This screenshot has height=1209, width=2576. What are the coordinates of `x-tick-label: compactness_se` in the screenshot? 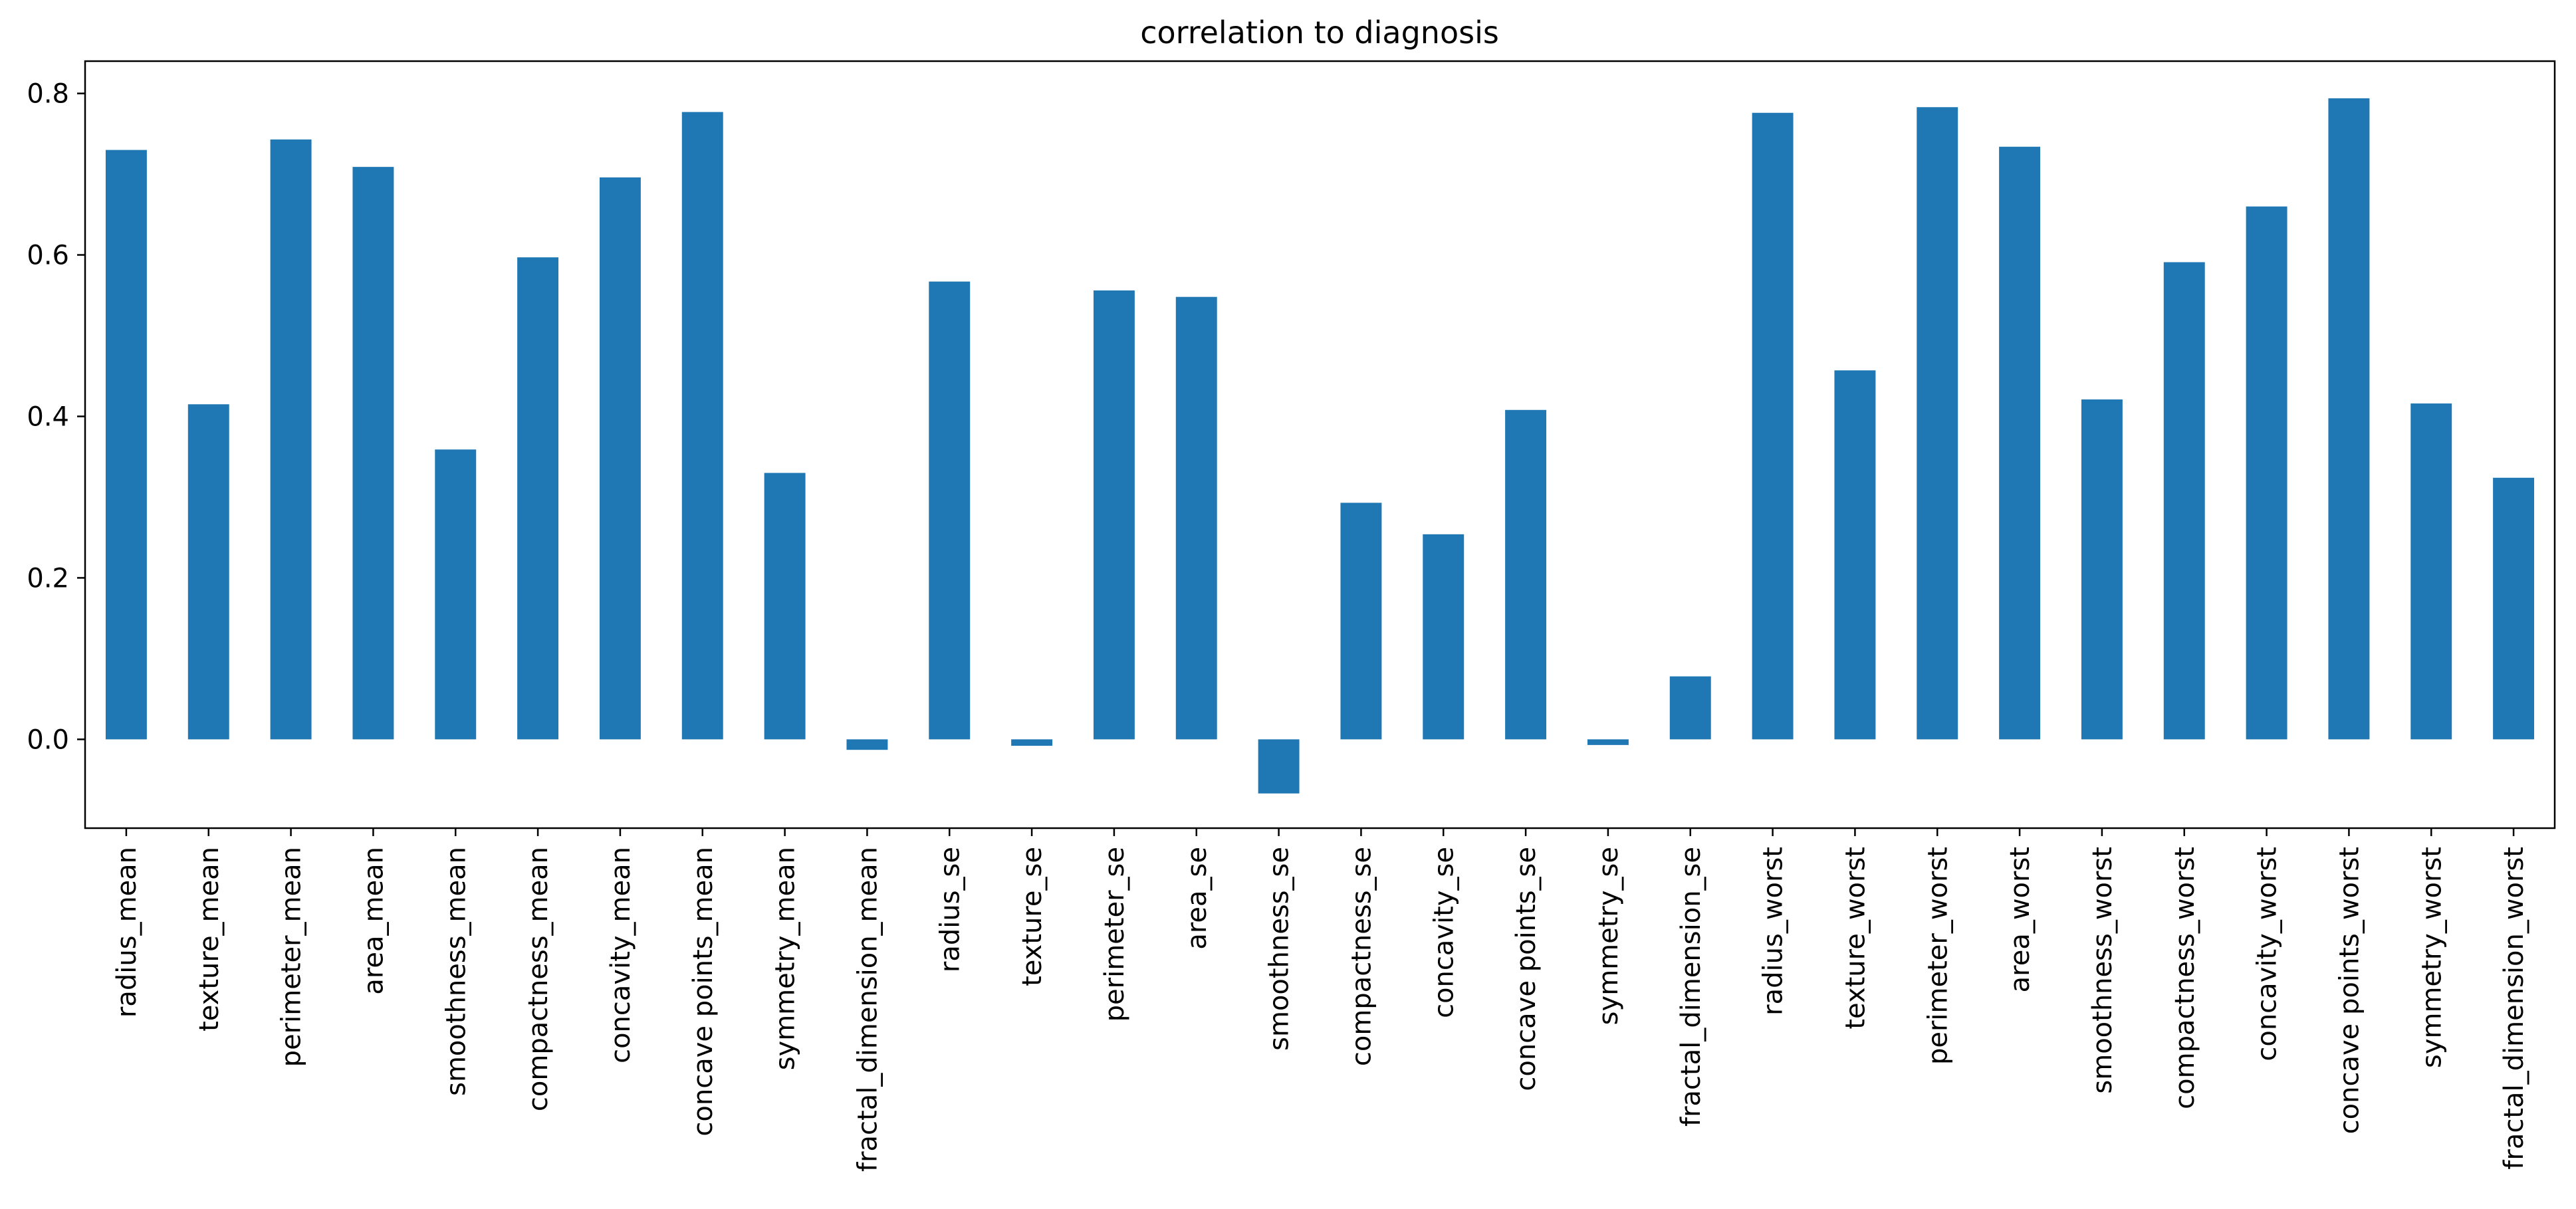 It's located at (1361, 957).